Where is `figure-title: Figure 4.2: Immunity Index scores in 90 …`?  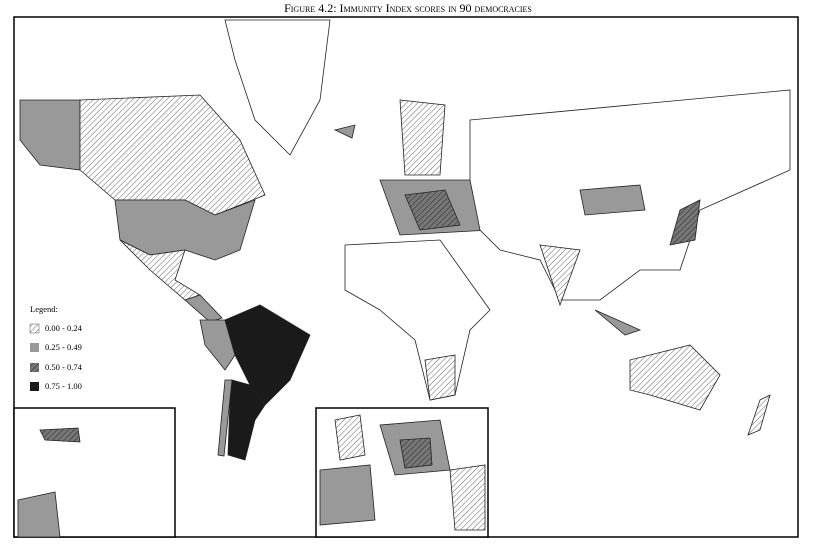 figure-title: Figure 4.2: Immunity Index scores in 90 … is located at coordinates (408, 8).